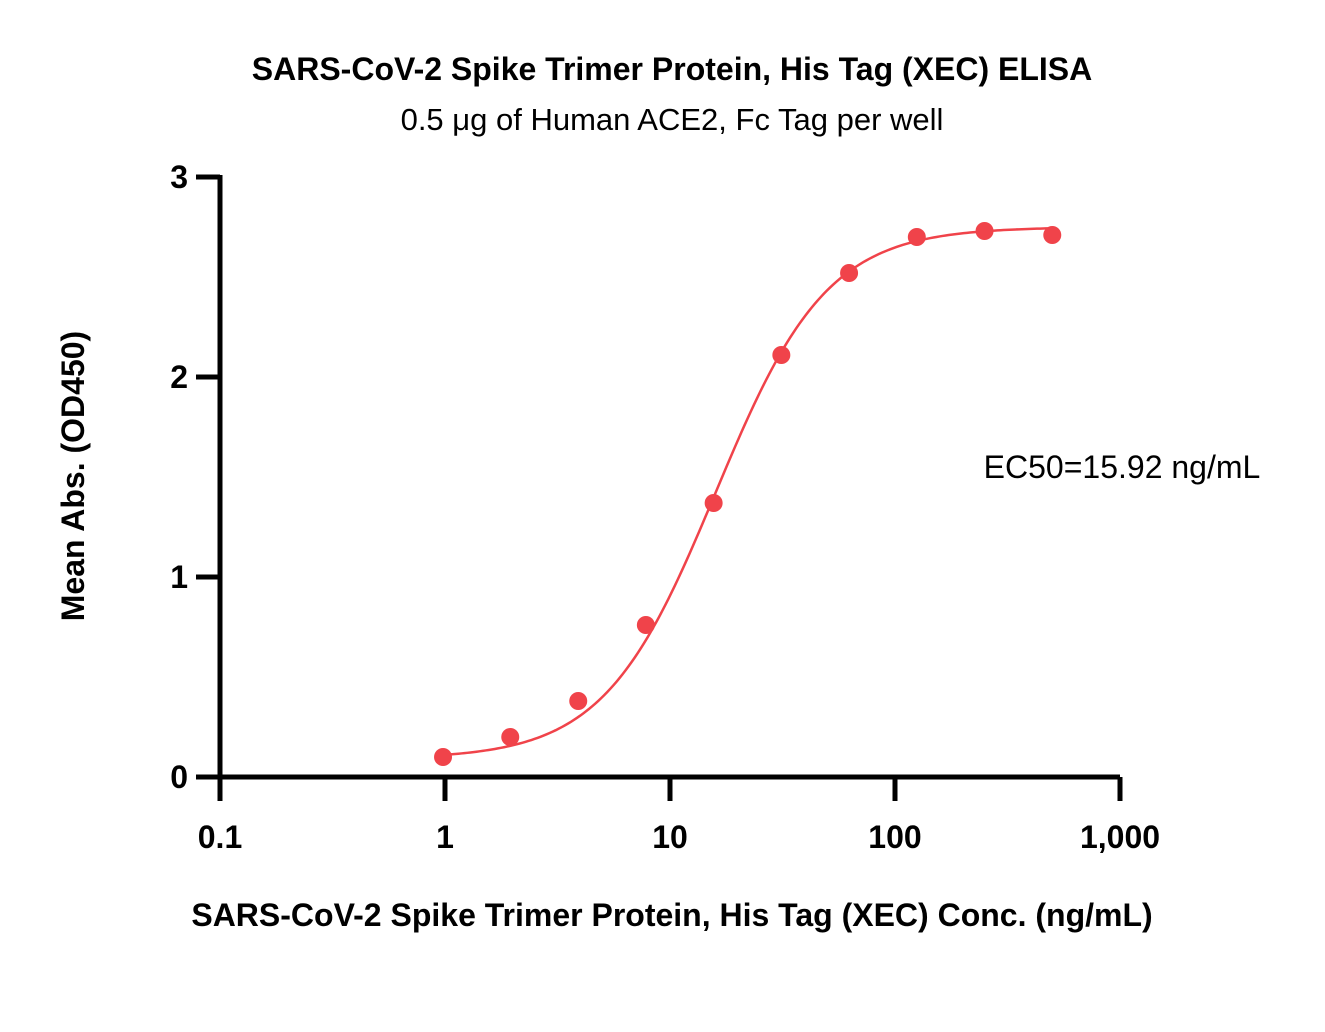  I want to click on x-tick-label-1: 1, so click(445, 837).